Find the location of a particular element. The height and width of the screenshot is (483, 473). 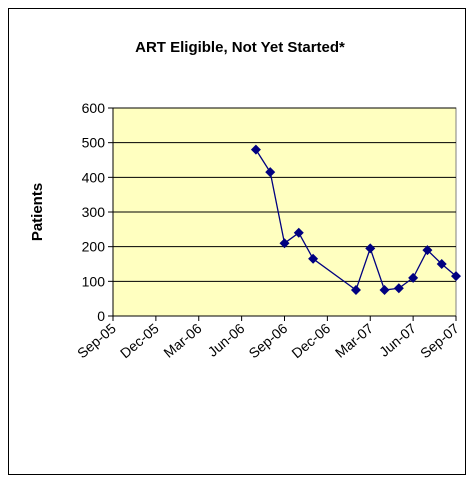

y-tick-label: 100 is located at coordinates (94, 281).